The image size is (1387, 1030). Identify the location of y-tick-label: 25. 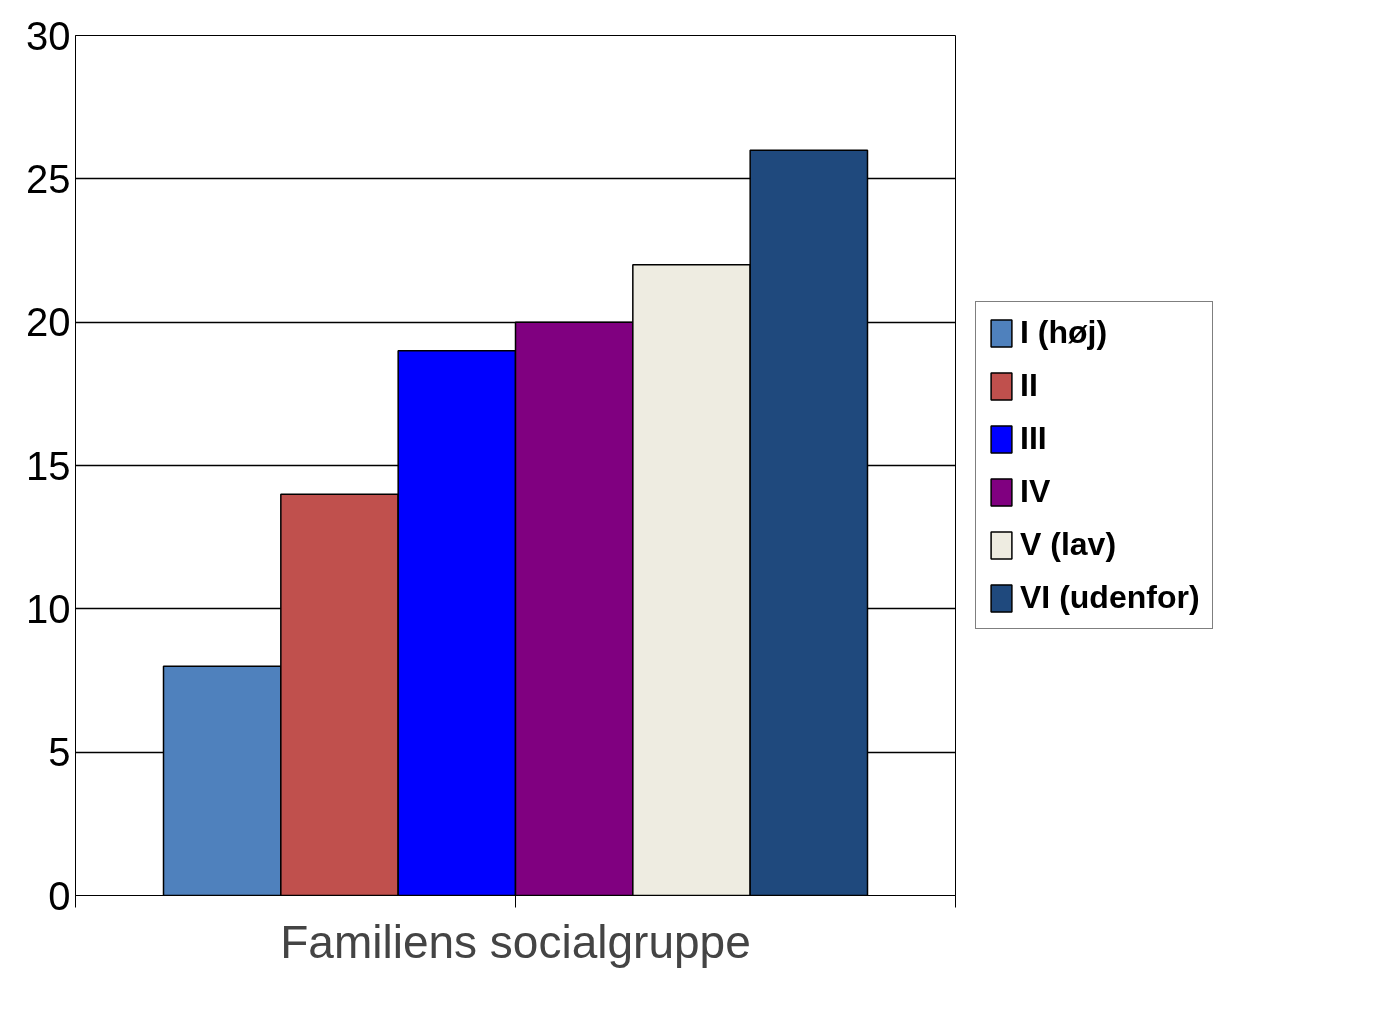
(48, 178).